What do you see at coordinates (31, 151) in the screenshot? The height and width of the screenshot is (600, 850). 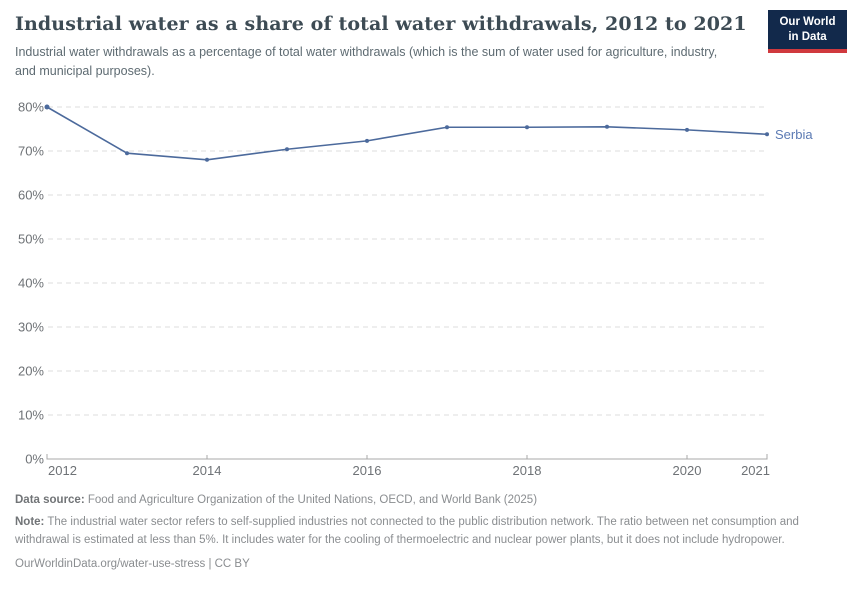 I see `y-axis-tick-label: 70%` at bounding box center [31, 151].